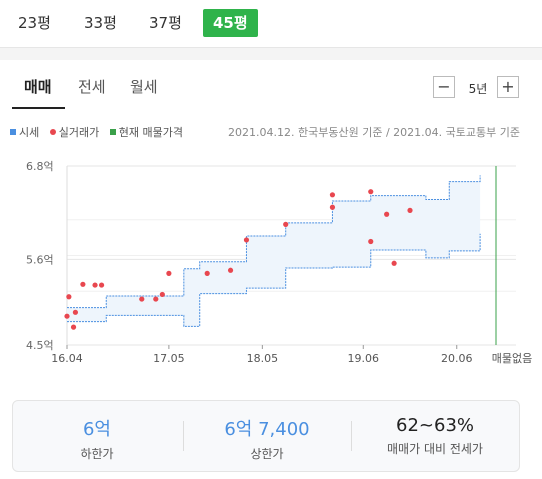 Image resolution: width=542 pixels, height=479 pixels. Describe the element at coordinates (100, 23) in the screenshot. I see `size-tab-33: 33평` at that location.